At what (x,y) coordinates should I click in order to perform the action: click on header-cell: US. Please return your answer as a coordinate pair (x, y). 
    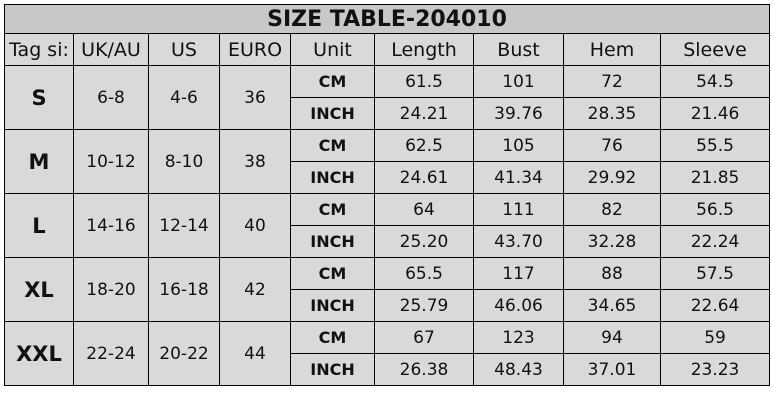
    Looking at the image, I should click on (184, 49).